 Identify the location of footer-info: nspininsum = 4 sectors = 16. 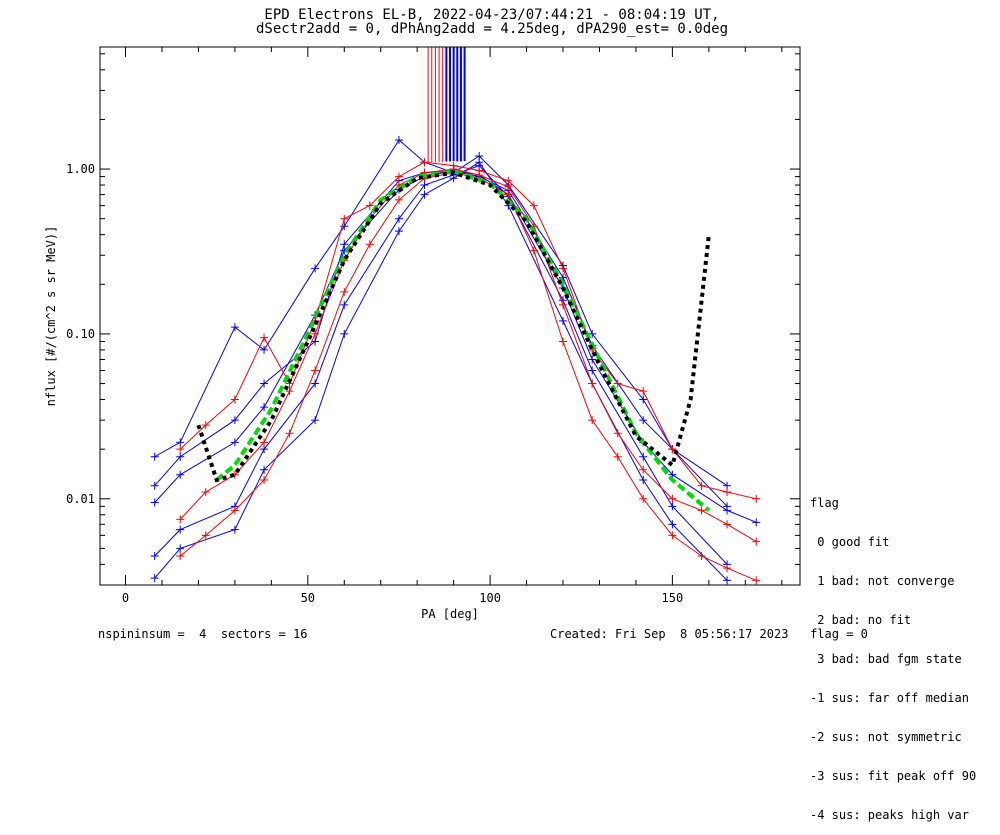
(203, 634).